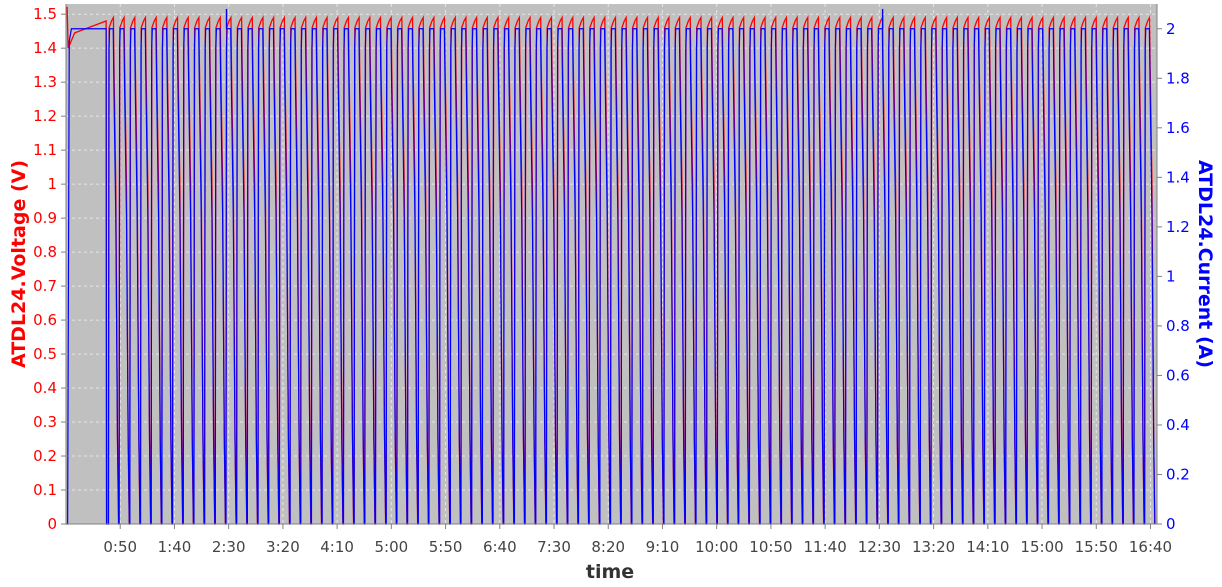 The height and width of the screenshot is (587, 1222). I want to click on left-tick-label: 0, so click(52, 524).